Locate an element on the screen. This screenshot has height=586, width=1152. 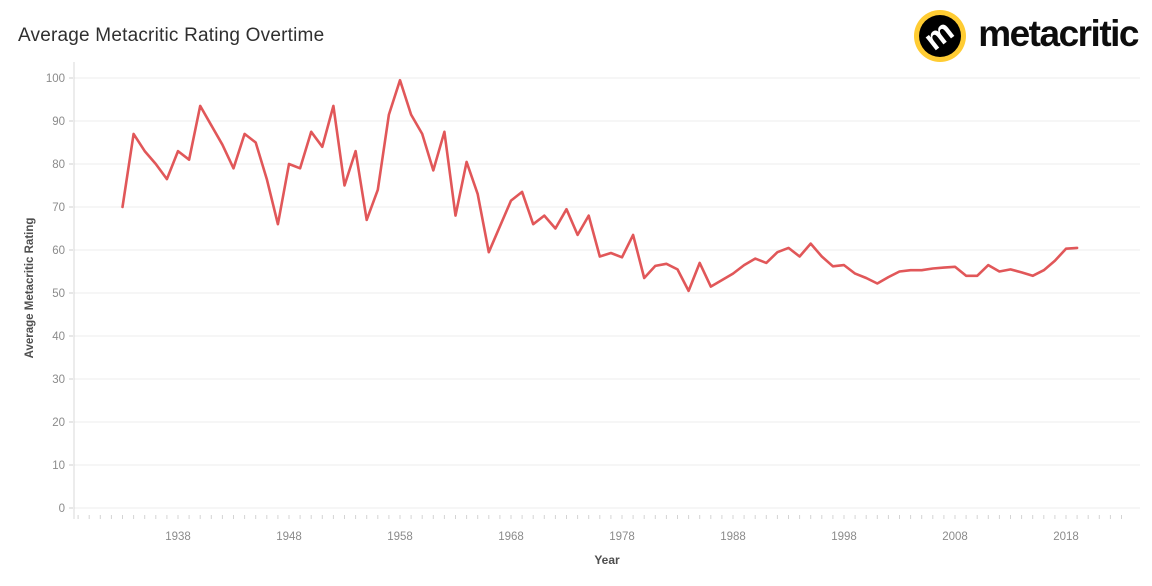
y-tick-label: 90 is located at coordinates (58, 122).